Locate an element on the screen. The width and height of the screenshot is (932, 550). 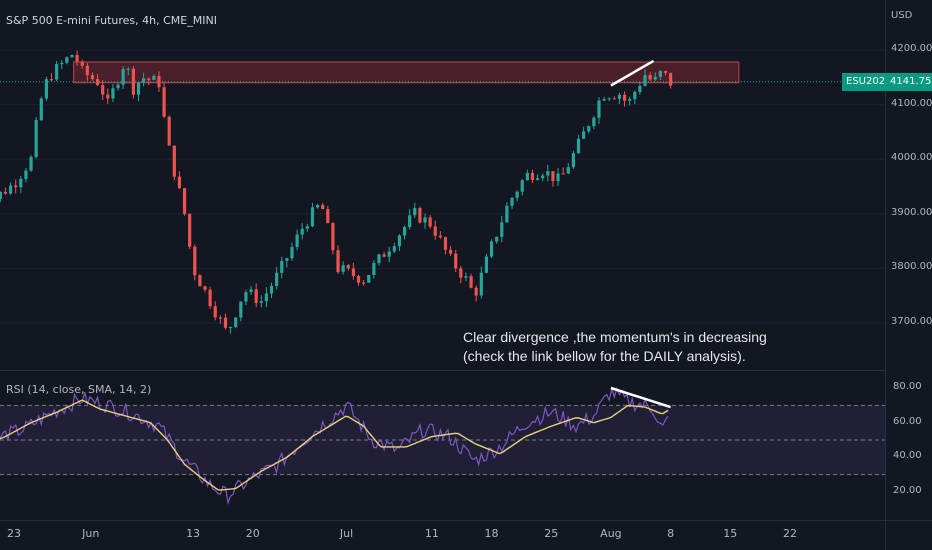
time-axis-tick: Aug is located at coordinates (611, 533).